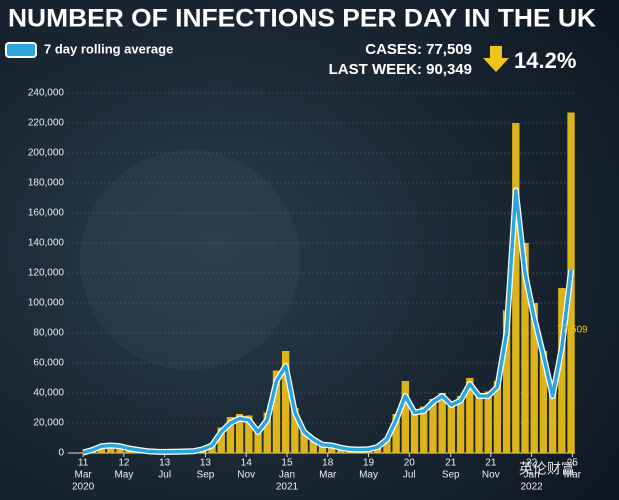  I want to click on x-tick-label: 11, so click(83, 463).